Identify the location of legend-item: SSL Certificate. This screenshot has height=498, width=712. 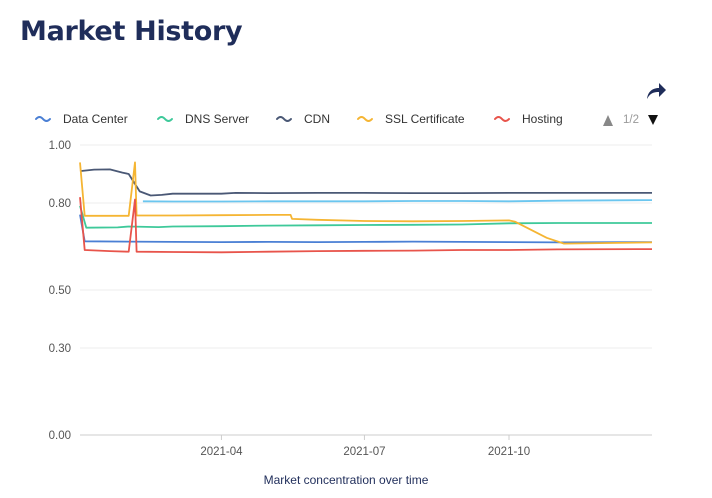
(411, 119).